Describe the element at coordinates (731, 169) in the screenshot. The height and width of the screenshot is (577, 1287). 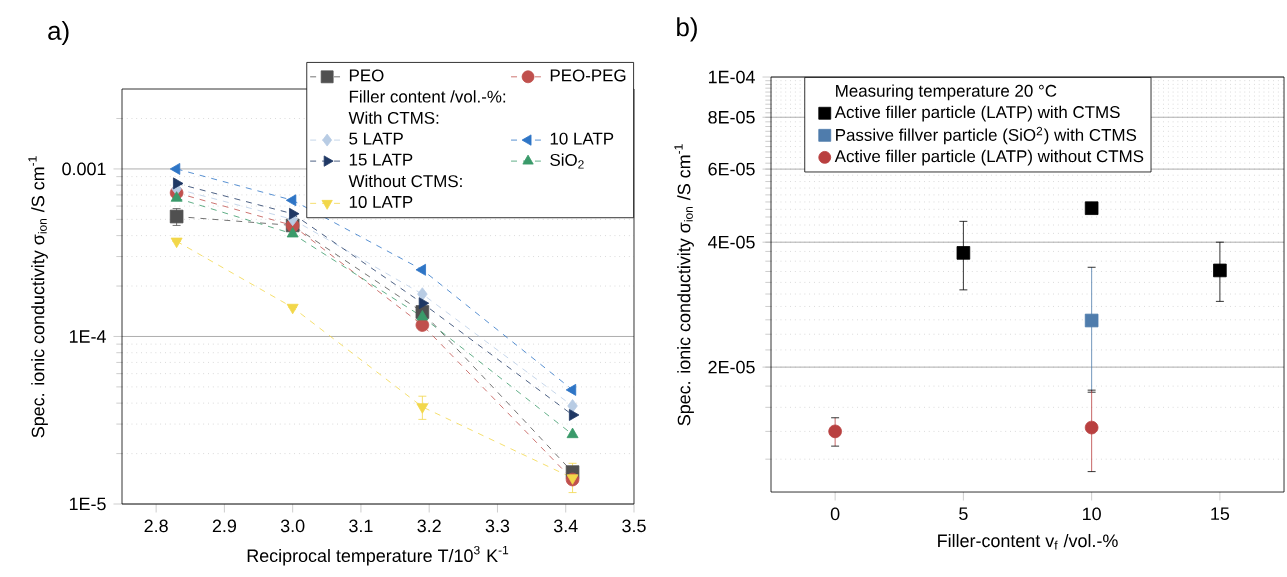
I see `y-tick-label: 6E-05` at that location.